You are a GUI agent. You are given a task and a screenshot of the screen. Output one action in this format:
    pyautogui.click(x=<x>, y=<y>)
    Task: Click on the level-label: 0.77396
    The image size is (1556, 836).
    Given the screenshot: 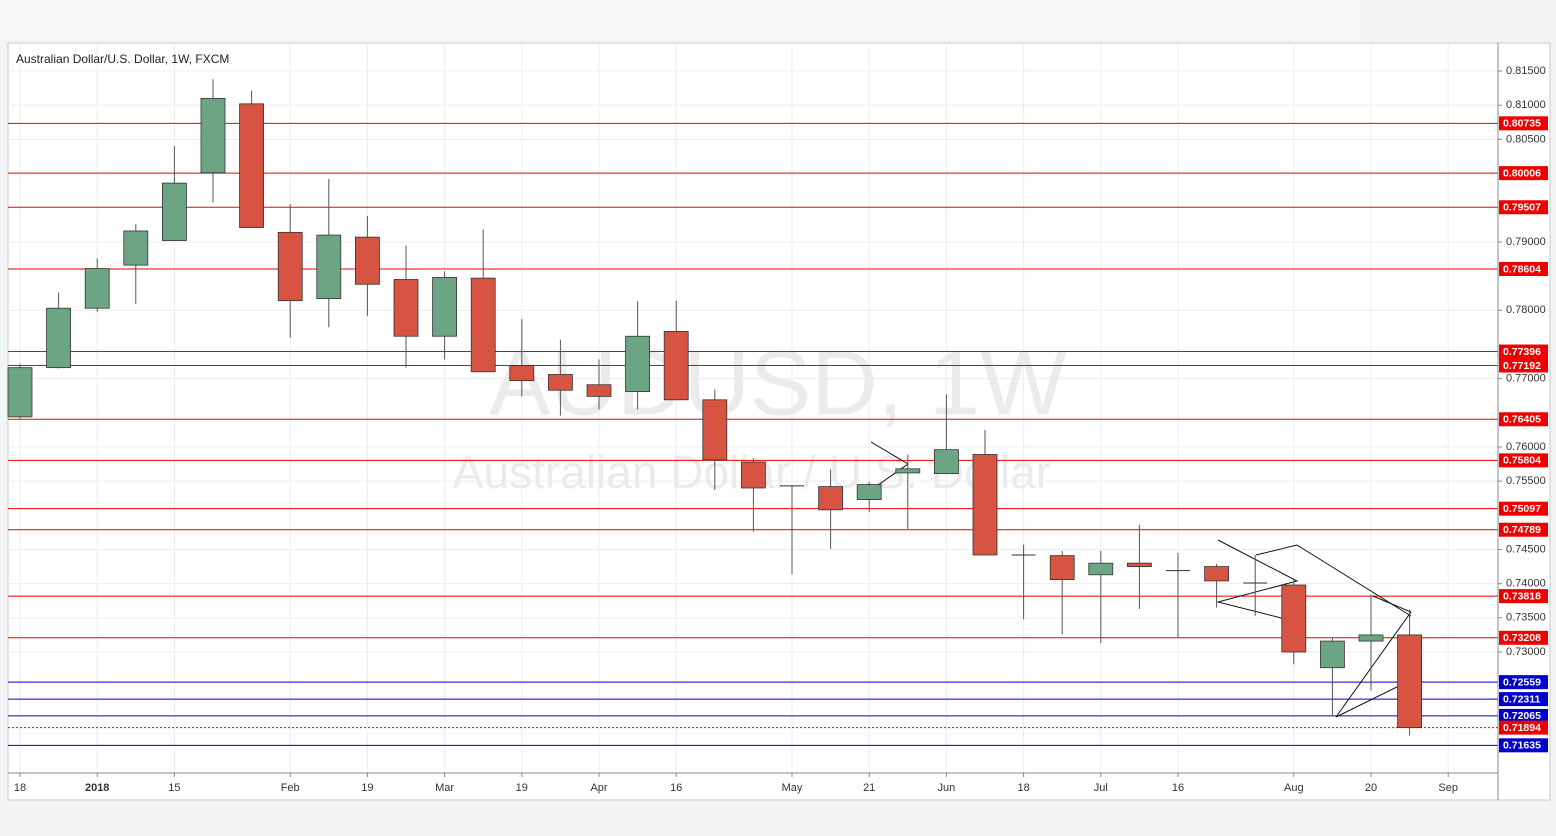 What is the action you would take?
    pyautogui.click(x=1522, y=352)
    